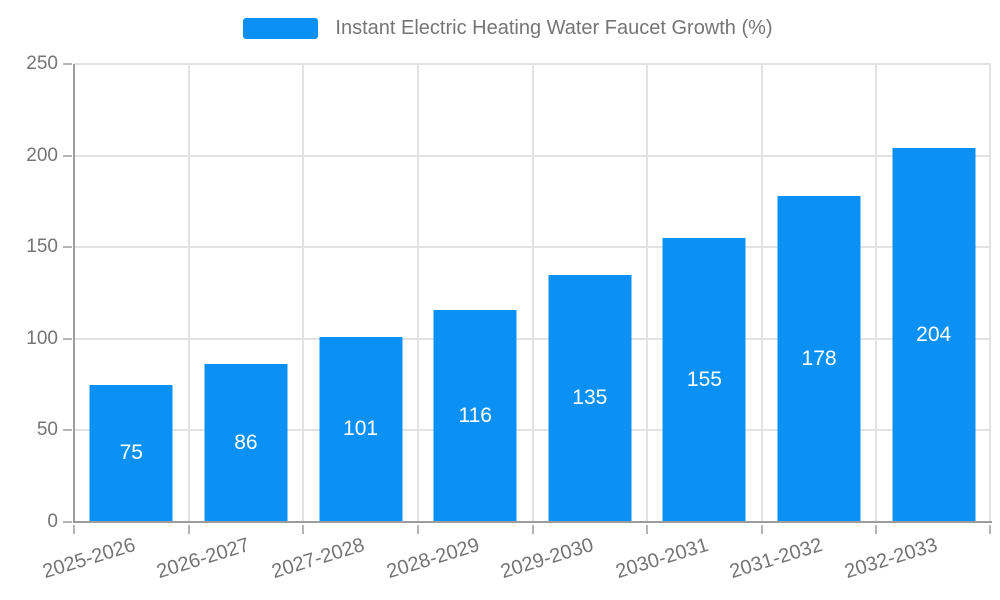  I want to click on y-tick-label: 50, so click(47, 430).